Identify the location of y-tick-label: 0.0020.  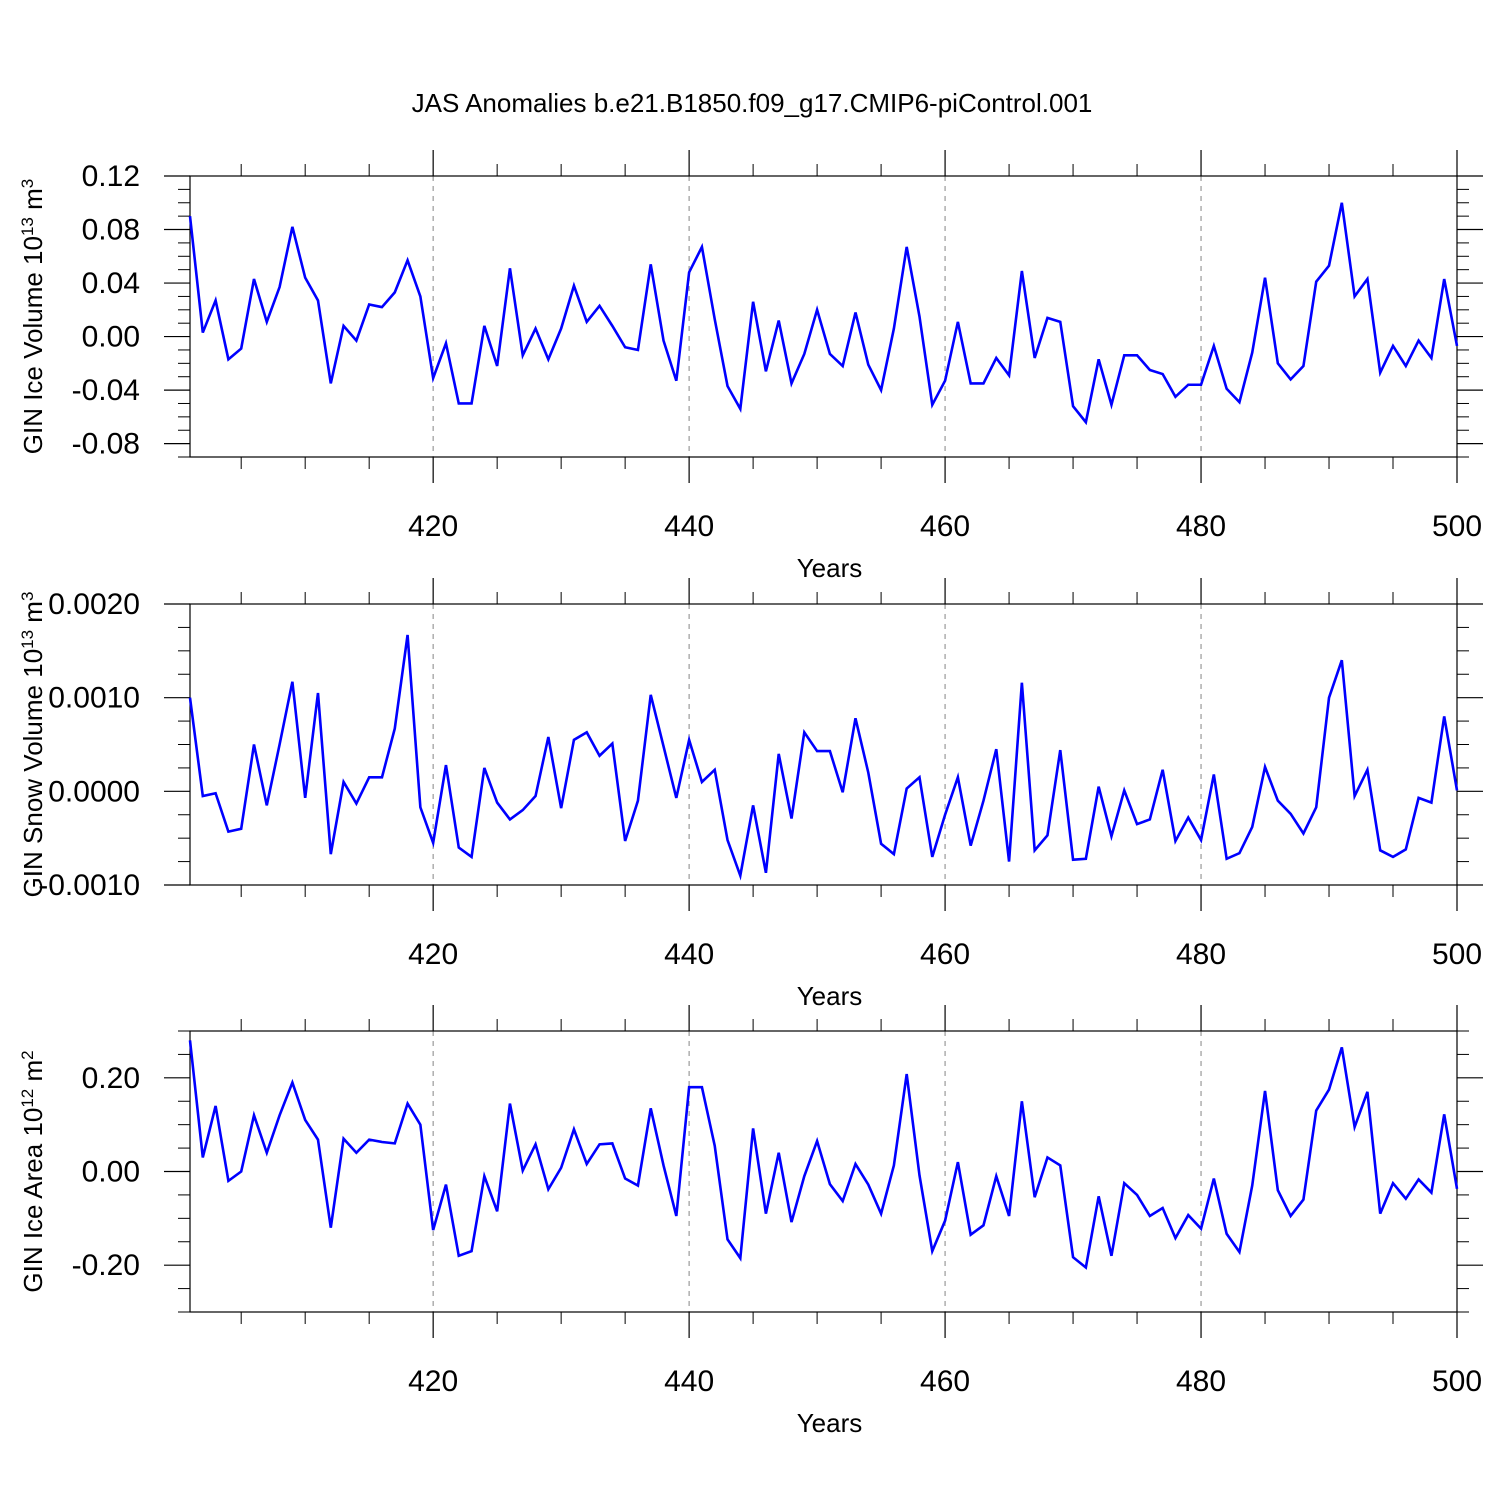
(94, 604).